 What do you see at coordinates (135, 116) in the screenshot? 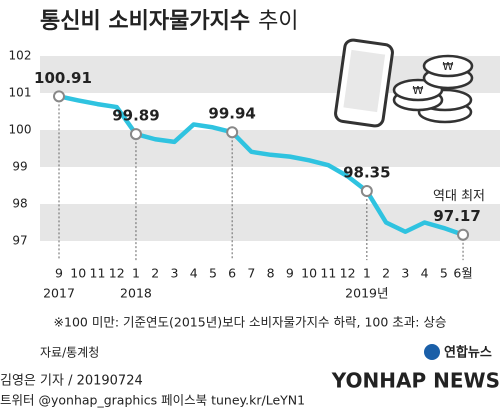
I see `data-label: 99.89` at bounding box center [135, 116].